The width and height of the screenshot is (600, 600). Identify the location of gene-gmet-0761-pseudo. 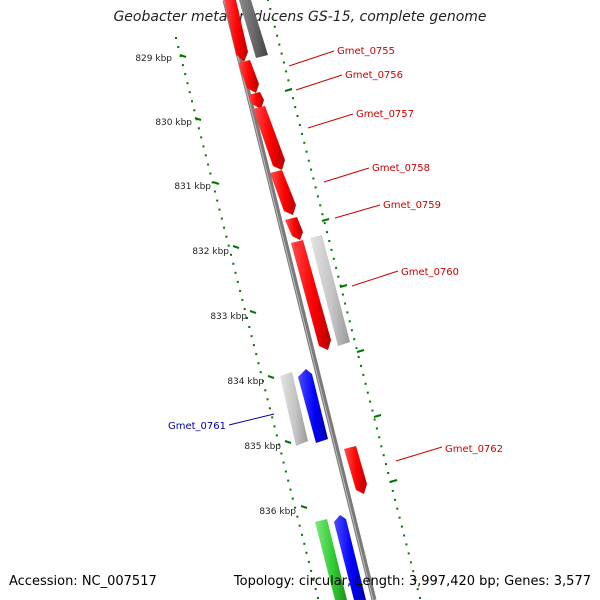
(294, 409).